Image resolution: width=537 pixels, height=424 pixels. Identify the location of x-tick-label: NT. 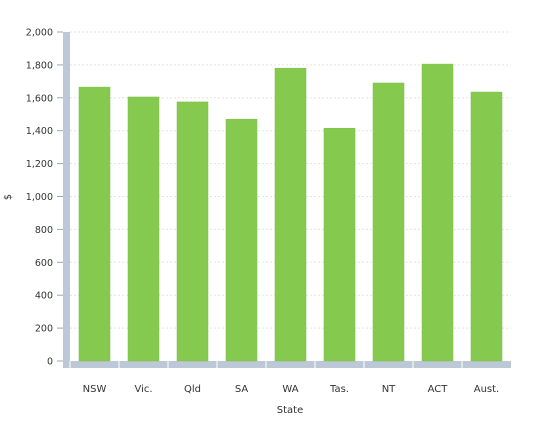
(389, 389).